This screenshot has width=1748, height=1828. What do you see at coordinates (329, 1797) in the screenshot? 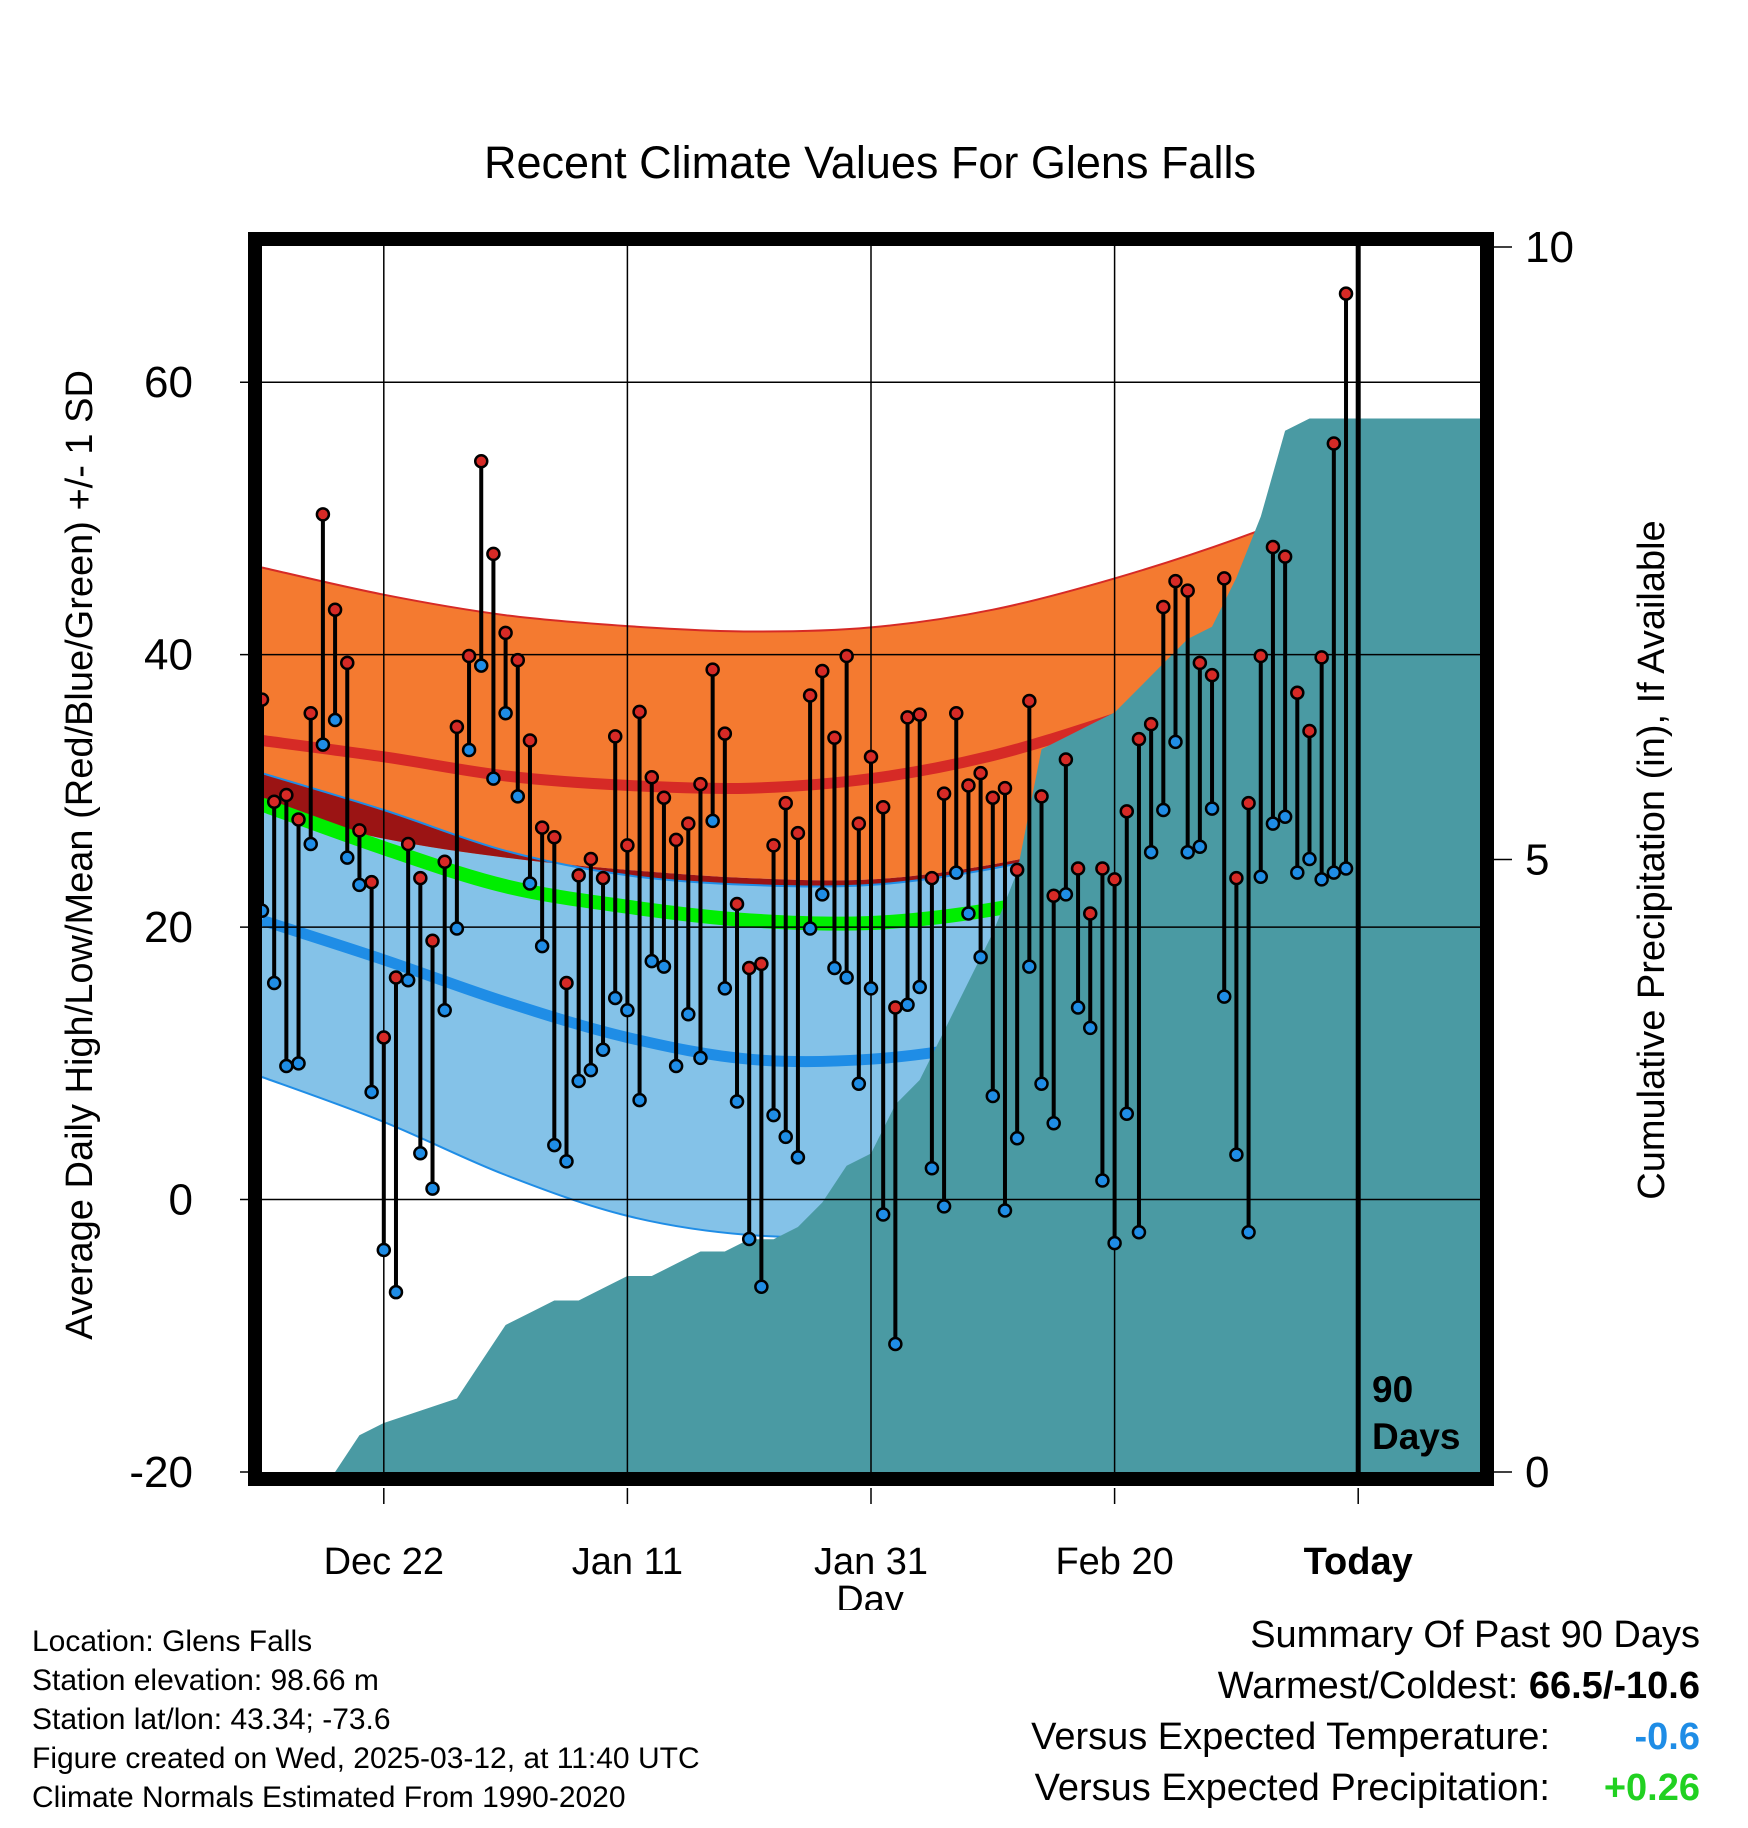
I see `normals-text: Climate Normals Estimated From 1990-2020` at bounding box center [329, 1797].